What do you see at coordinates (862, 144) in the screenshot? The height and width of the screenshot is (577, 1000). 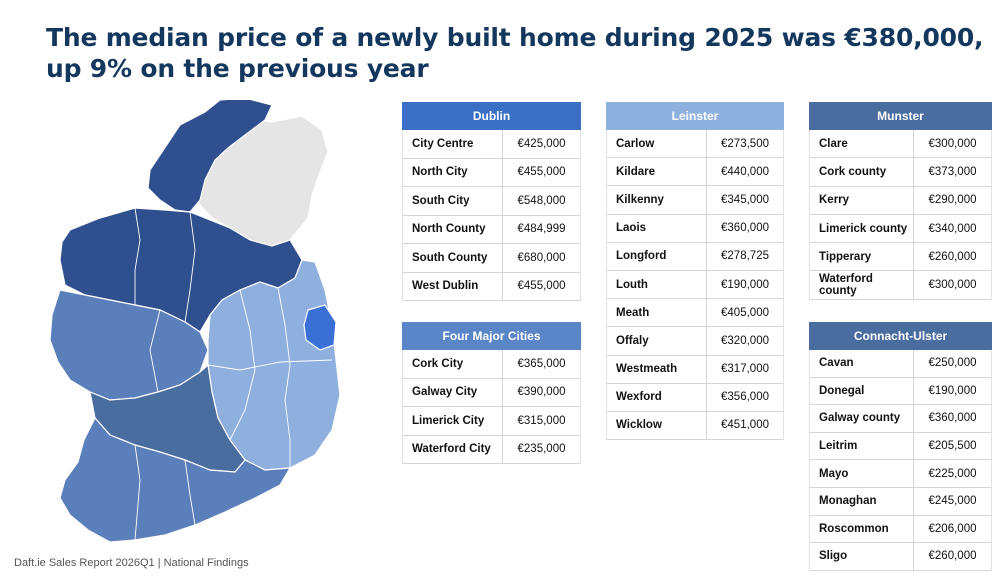 I see `row-area-name: Clare` at bounding box center [862, 144].